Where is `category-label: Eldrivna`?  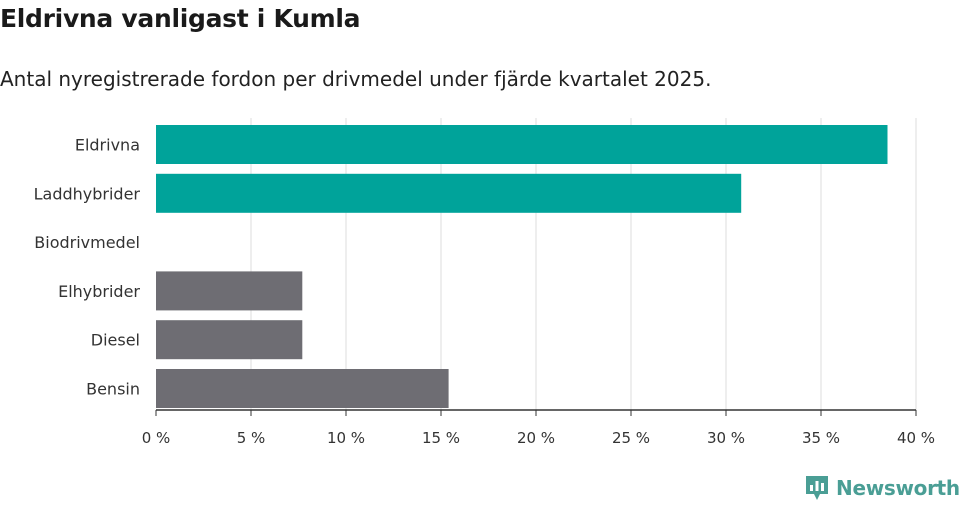 category-label: Eldrivna is located at coordinates (107, 145).